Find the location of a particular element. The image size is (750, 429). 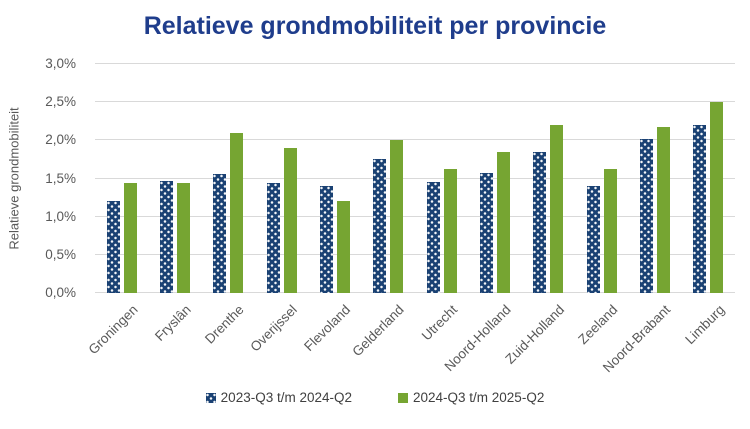

y-axis-labels: 0,0% 0,5% 1,0% 1,5% 2,0% 2,5% 3,0% is located at coordinates (43, 178).